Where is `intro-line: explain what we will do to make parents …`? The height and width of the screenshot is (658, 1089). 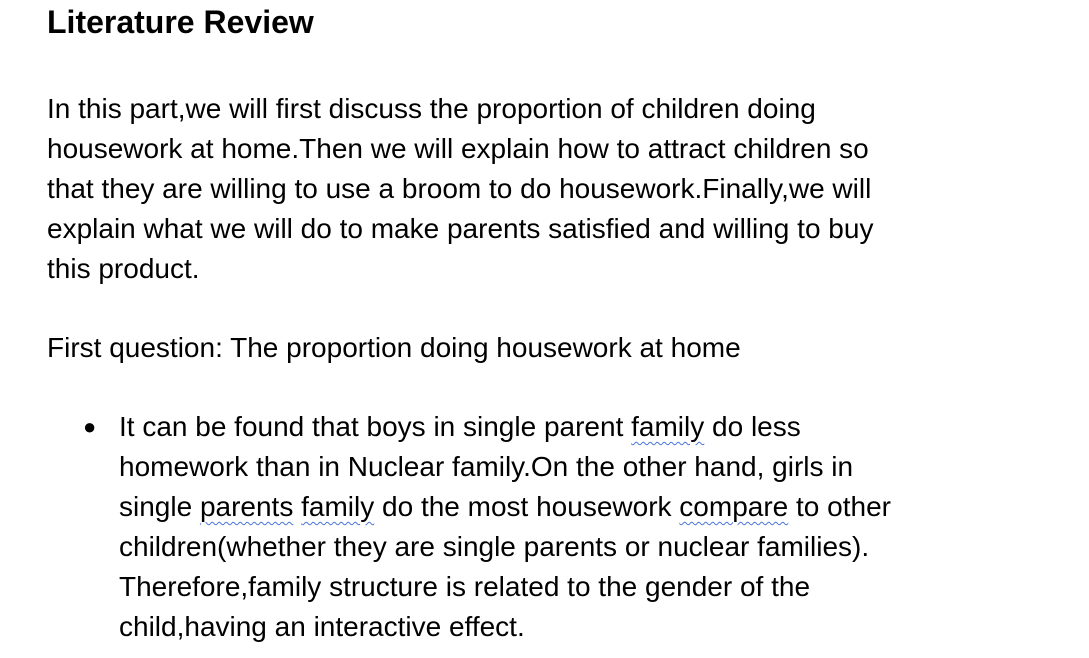
intro-line: explain what we will do to make parents … is located at coordinates (460, 228).